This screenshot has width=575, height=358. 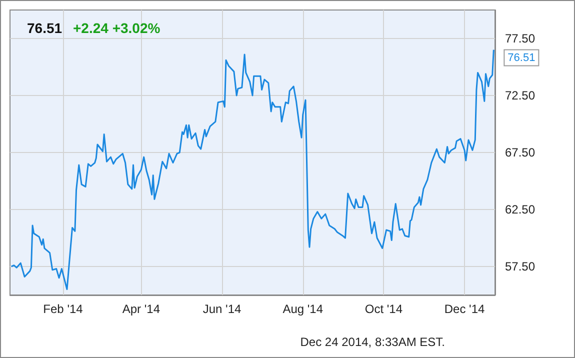 I want to click on y-tick-label: 72.50, so click(x=520, y=95).